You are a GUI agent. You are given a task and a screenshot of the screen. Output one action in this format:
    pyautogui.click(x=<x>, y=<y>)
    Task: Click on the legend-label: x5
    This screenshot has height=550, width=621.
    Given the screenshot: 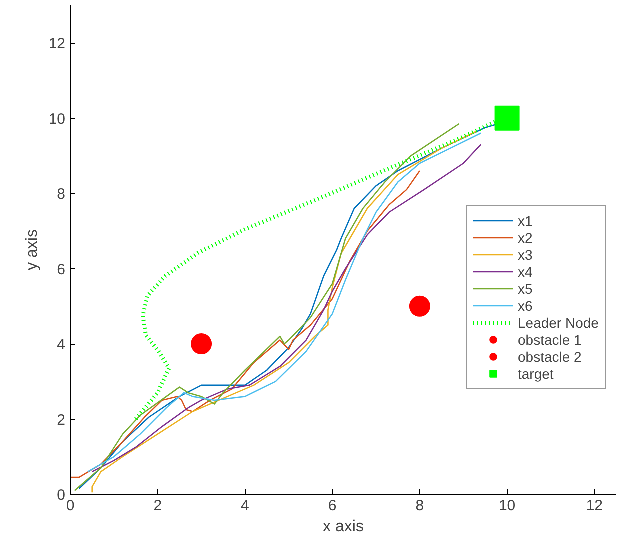 What is the action you would take?
    pyautogui.click(x=526, y=288)
    